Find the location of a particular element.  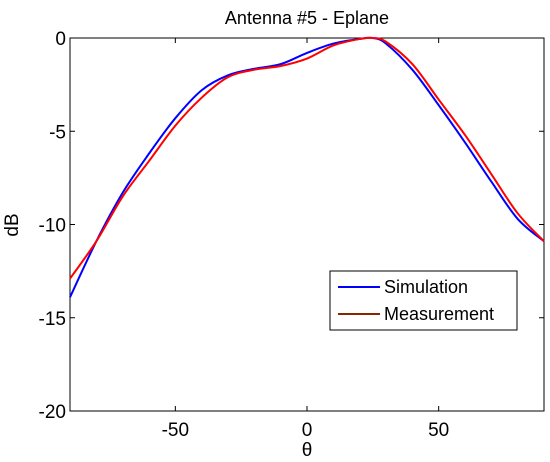

legend: Simulation Measurement is located at coordinates (423, 300).